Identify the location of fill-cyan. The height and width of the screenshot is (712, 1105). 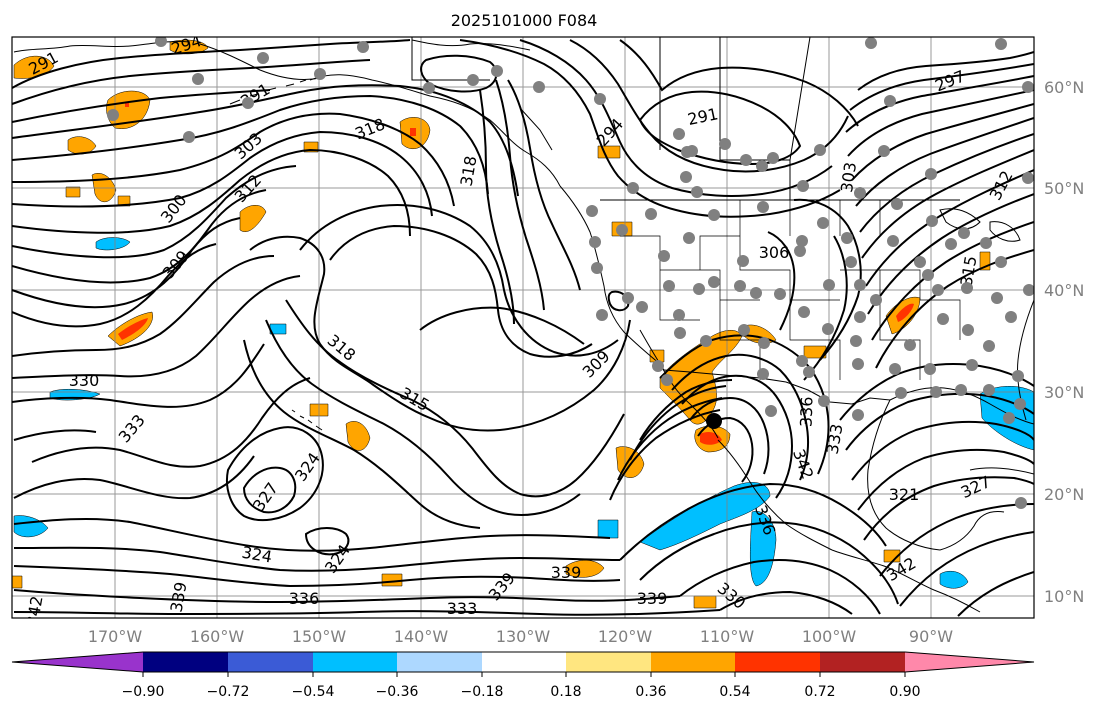
(954, 580).